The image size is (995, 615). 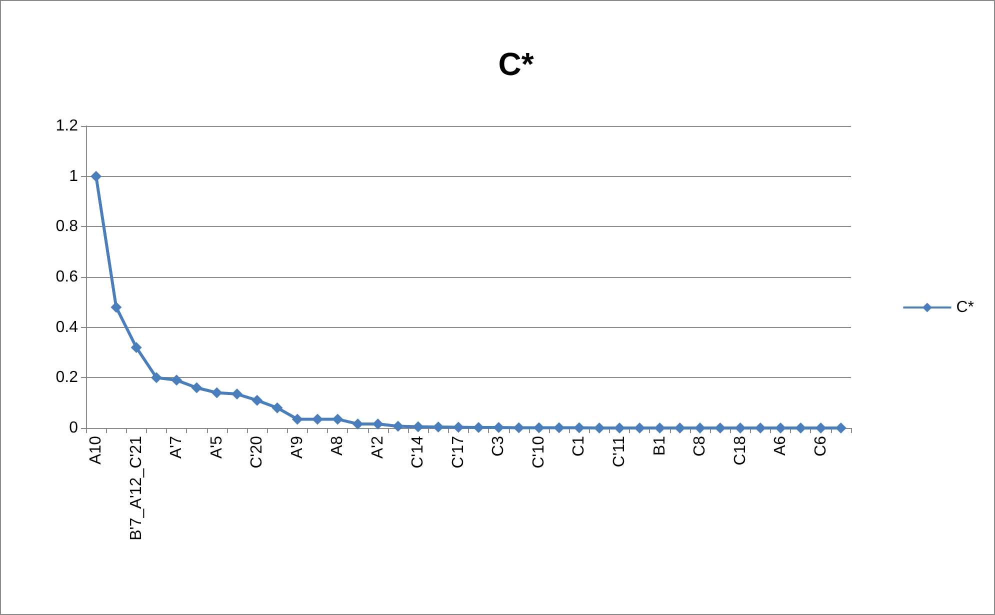 What do you see at coordinates (740, 451) in the screenshot?
I see `x-tick-label: C18` at bounding box center [740, 451].